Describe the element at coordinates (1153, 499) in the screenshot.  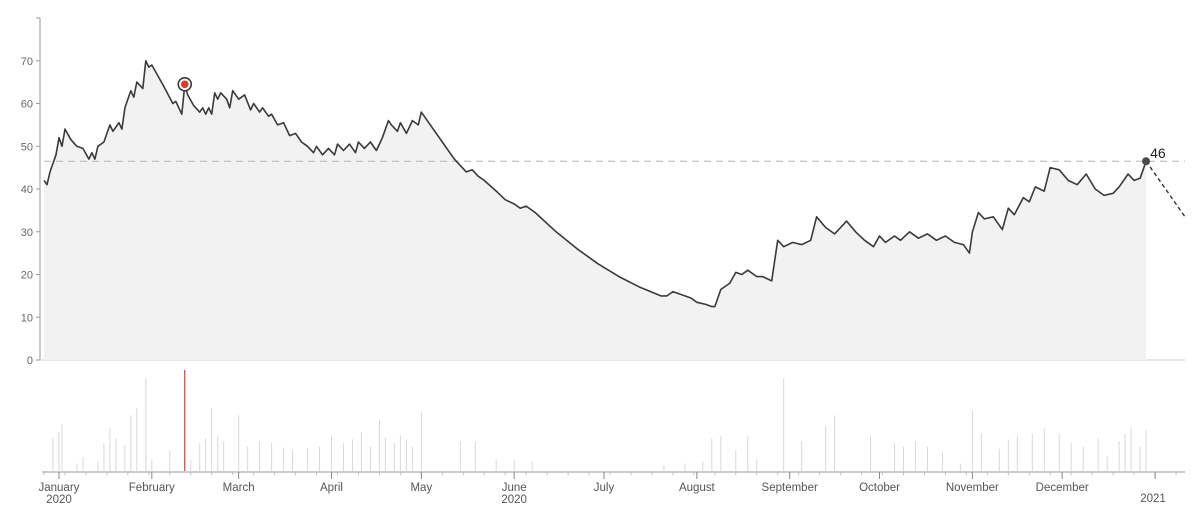
I see `x-year-label: 2021` at that location.